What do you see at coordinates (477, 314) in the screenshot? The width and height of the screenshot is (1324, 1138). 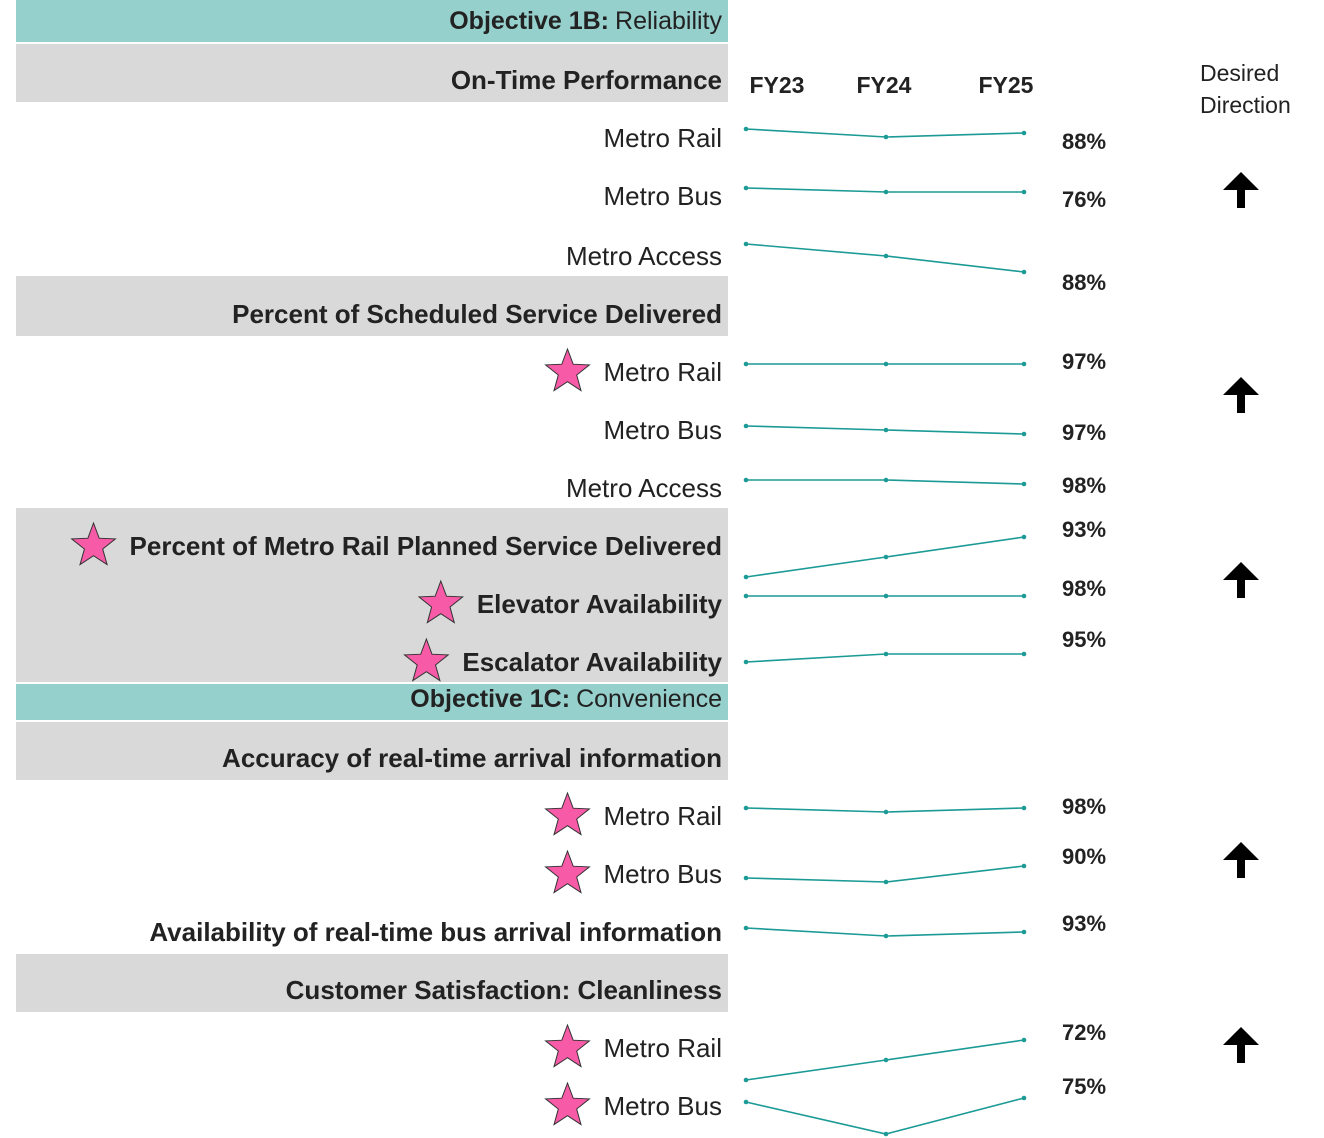 I see `group-label: Percent of Scheduled Service Delivered` at bounding box center [477, 314].